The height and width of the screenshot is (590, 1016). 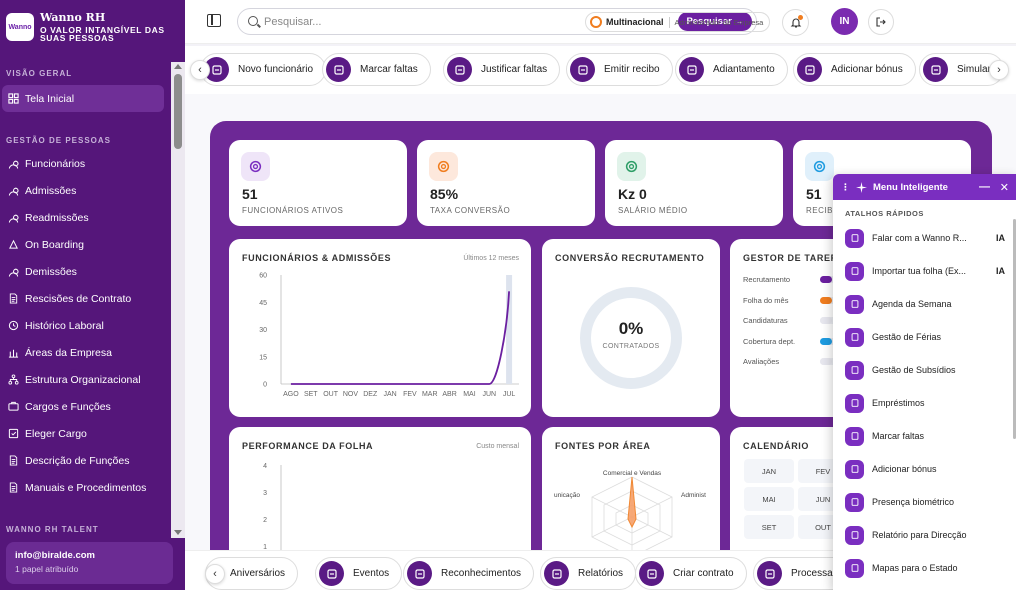 What do you see at coordinates (178, 300) in the screenshot?
I see `sidebar-scrollbar` at bounding box center [178, 300].